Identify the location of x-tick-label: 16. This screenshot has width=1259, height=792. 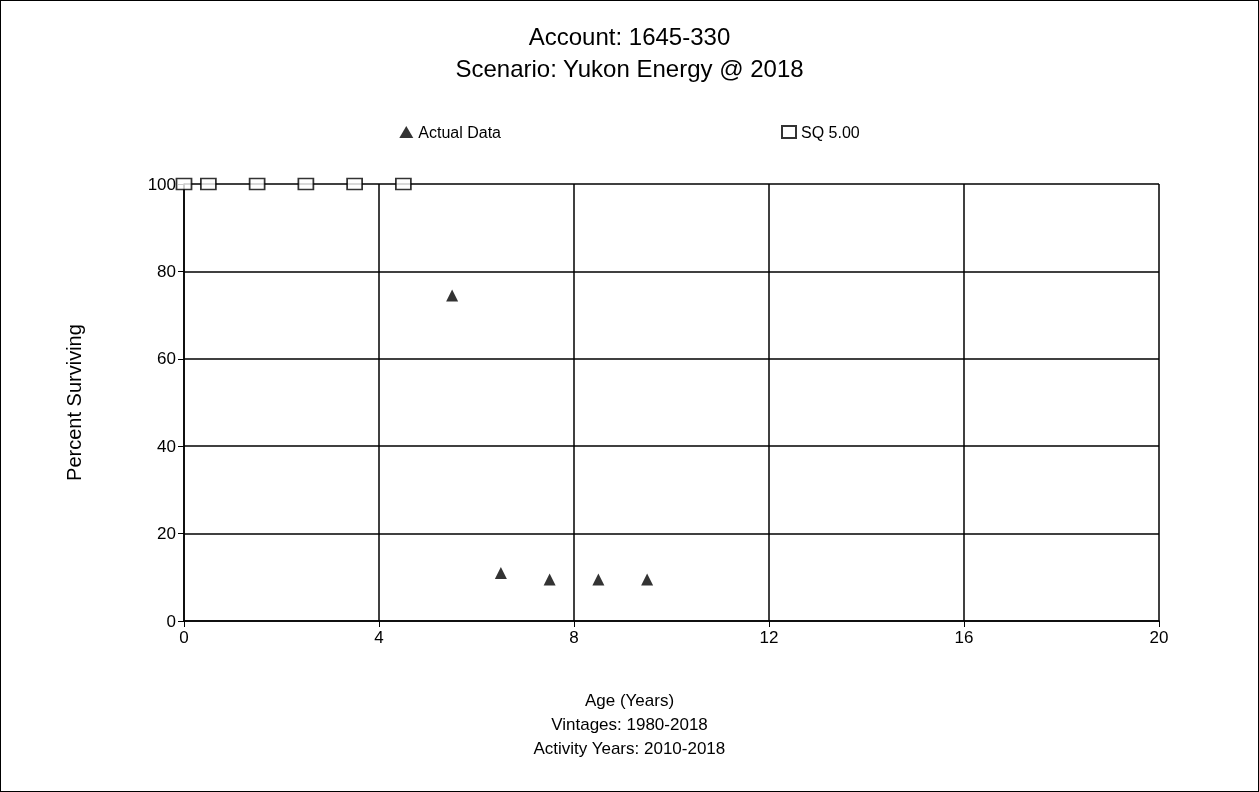
(964, 637).